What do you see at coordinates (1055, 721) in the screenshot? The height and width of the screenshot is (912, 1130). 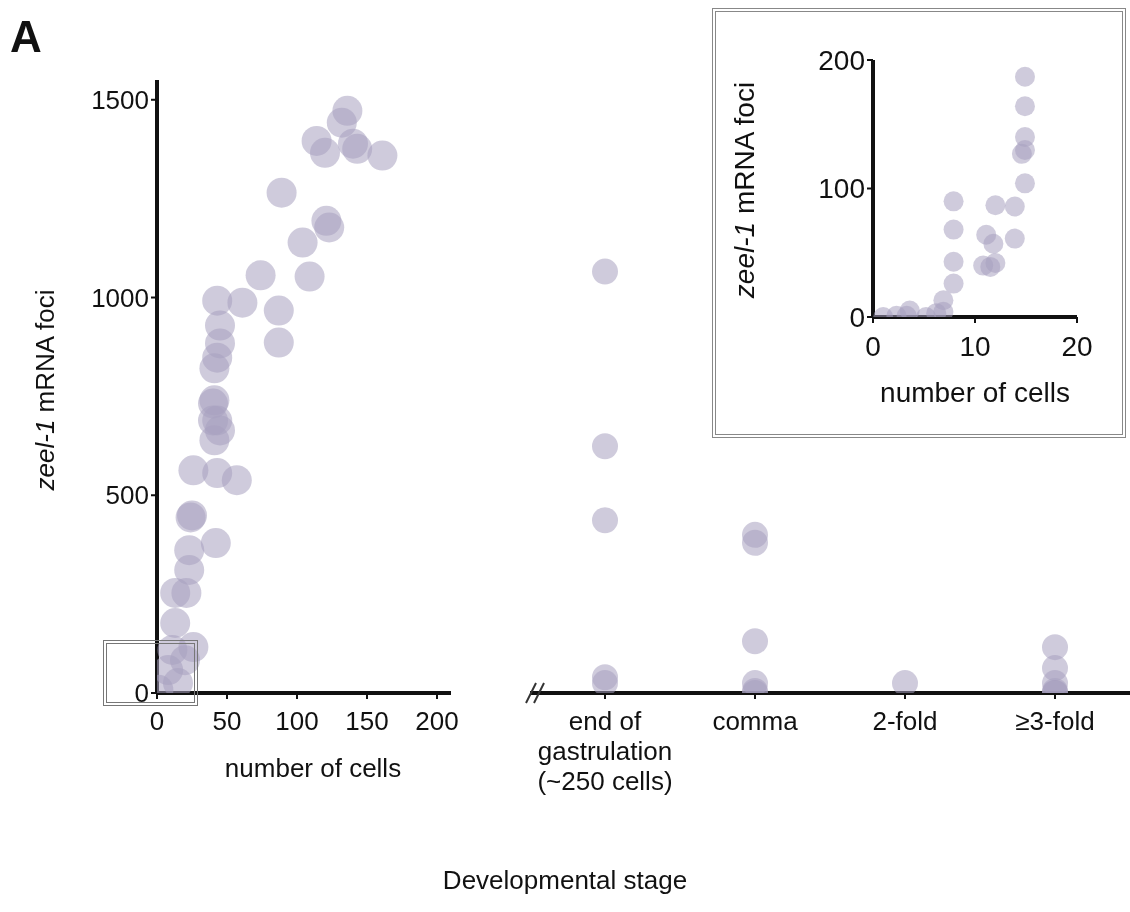 I see `x-tick-label: ≥3-fold` at bounding box center [1055, 721].